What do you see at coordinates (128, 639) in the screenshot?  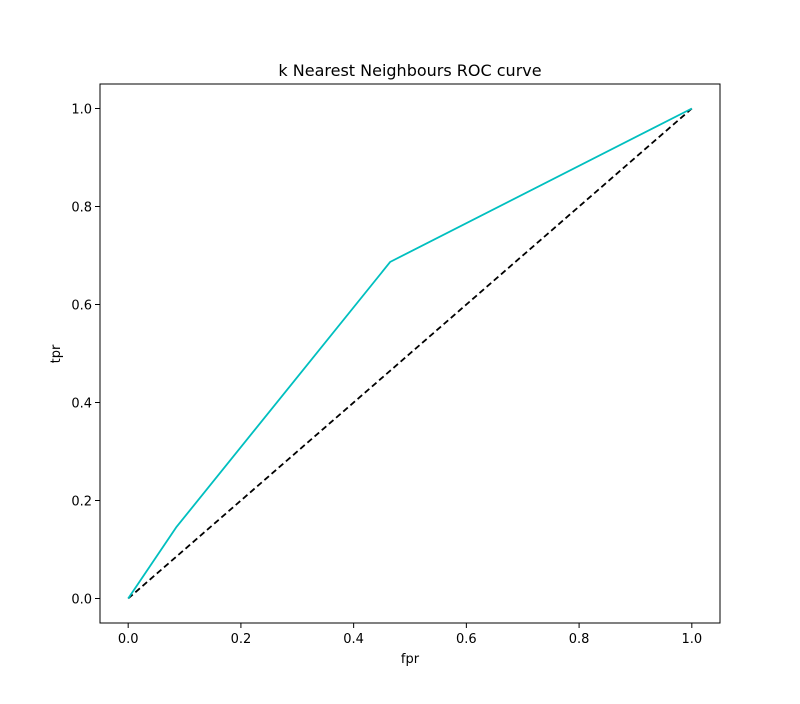 I see `x-tick-label: 0.0` at bounding box center [128, 639].